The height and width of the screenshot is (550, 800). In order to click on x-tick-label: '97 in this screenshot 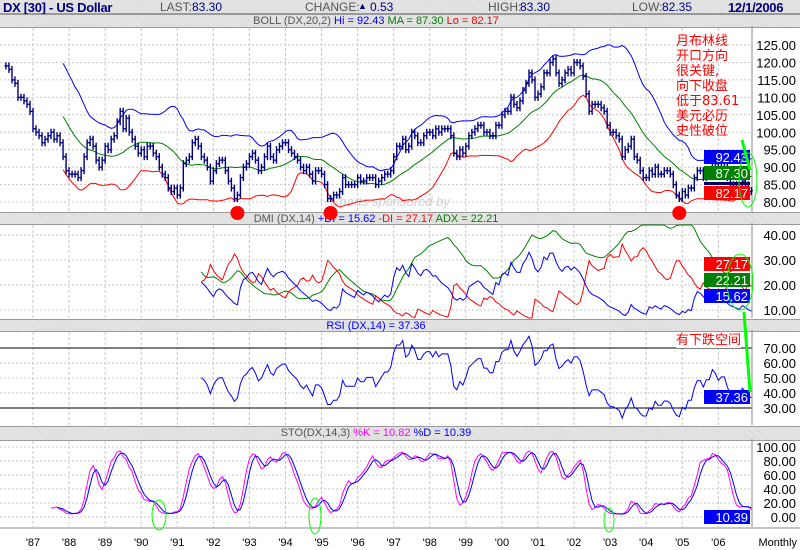, I will do `click(394, 543)`.